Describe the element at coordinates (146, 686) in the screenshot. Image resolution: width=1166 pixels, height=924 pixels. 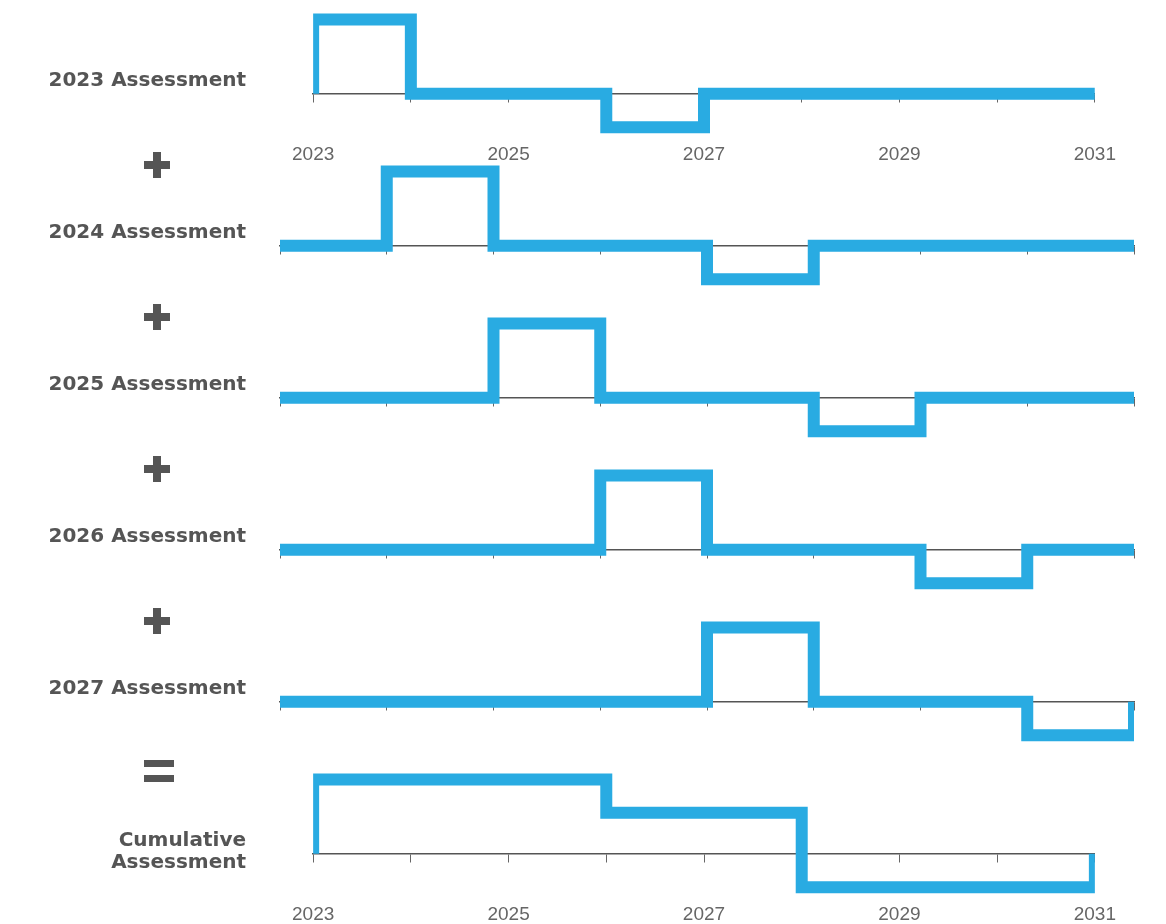
I see `y-axis-title: 2027 Assessment` at that location.